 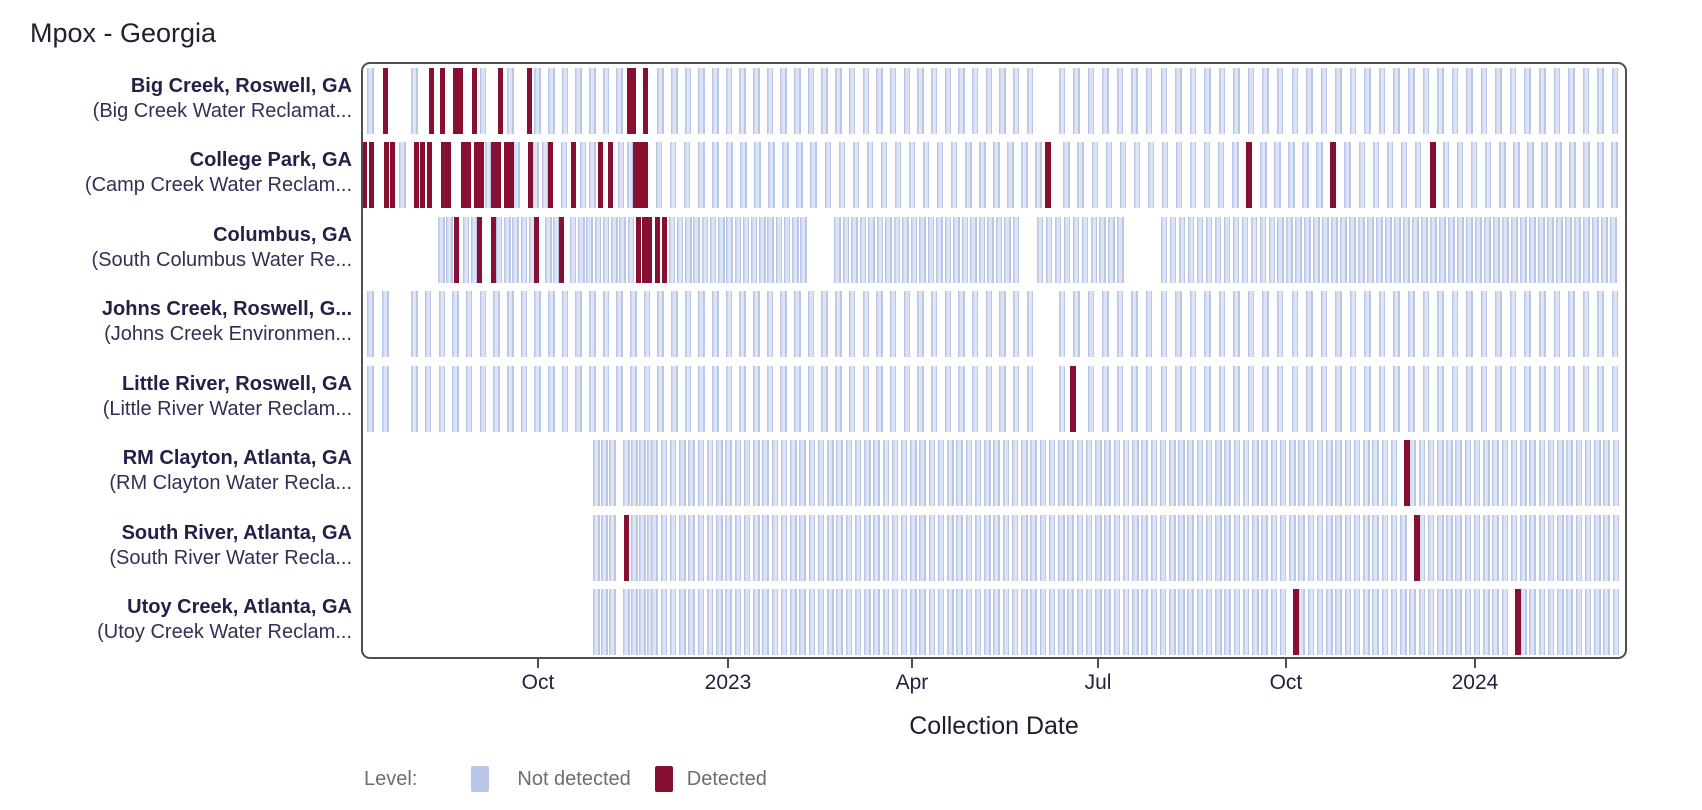 I want to click on site-name: College Park, GA, so click(x=270, y=160).